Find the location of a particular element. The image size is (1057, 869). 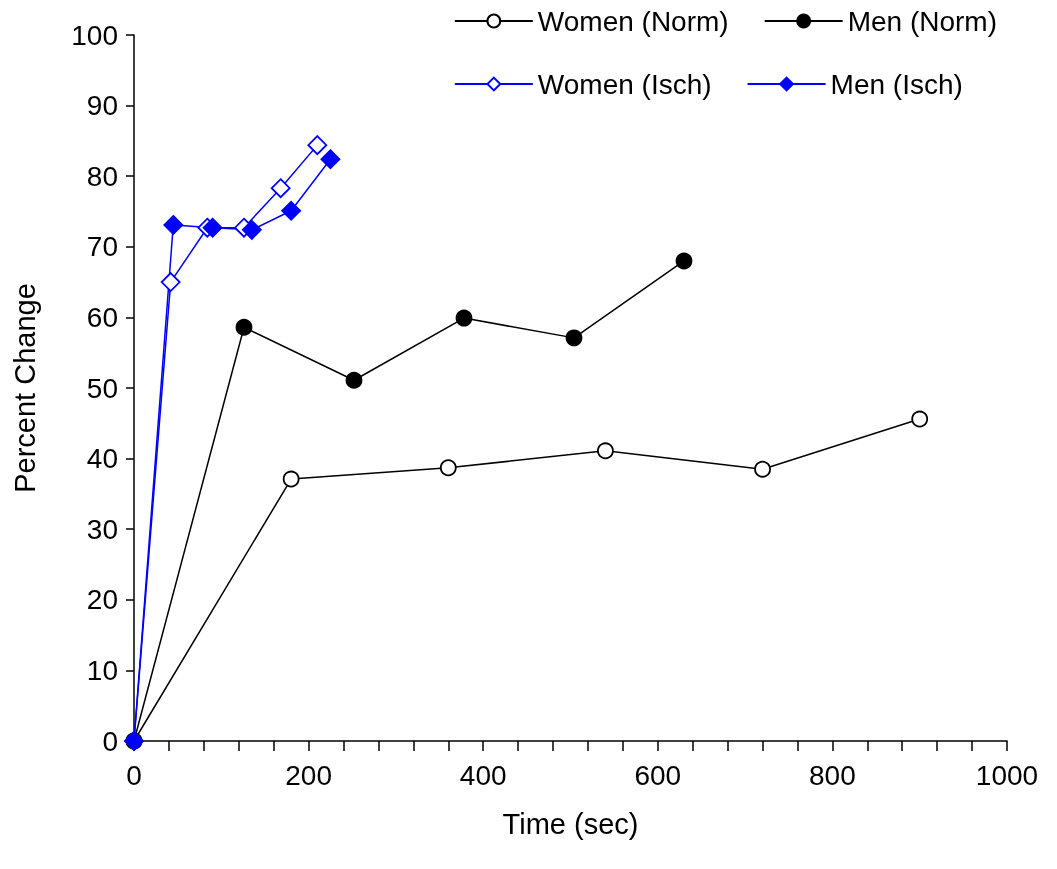

x-tick-label: 0 is located at coordinates (134, 775).